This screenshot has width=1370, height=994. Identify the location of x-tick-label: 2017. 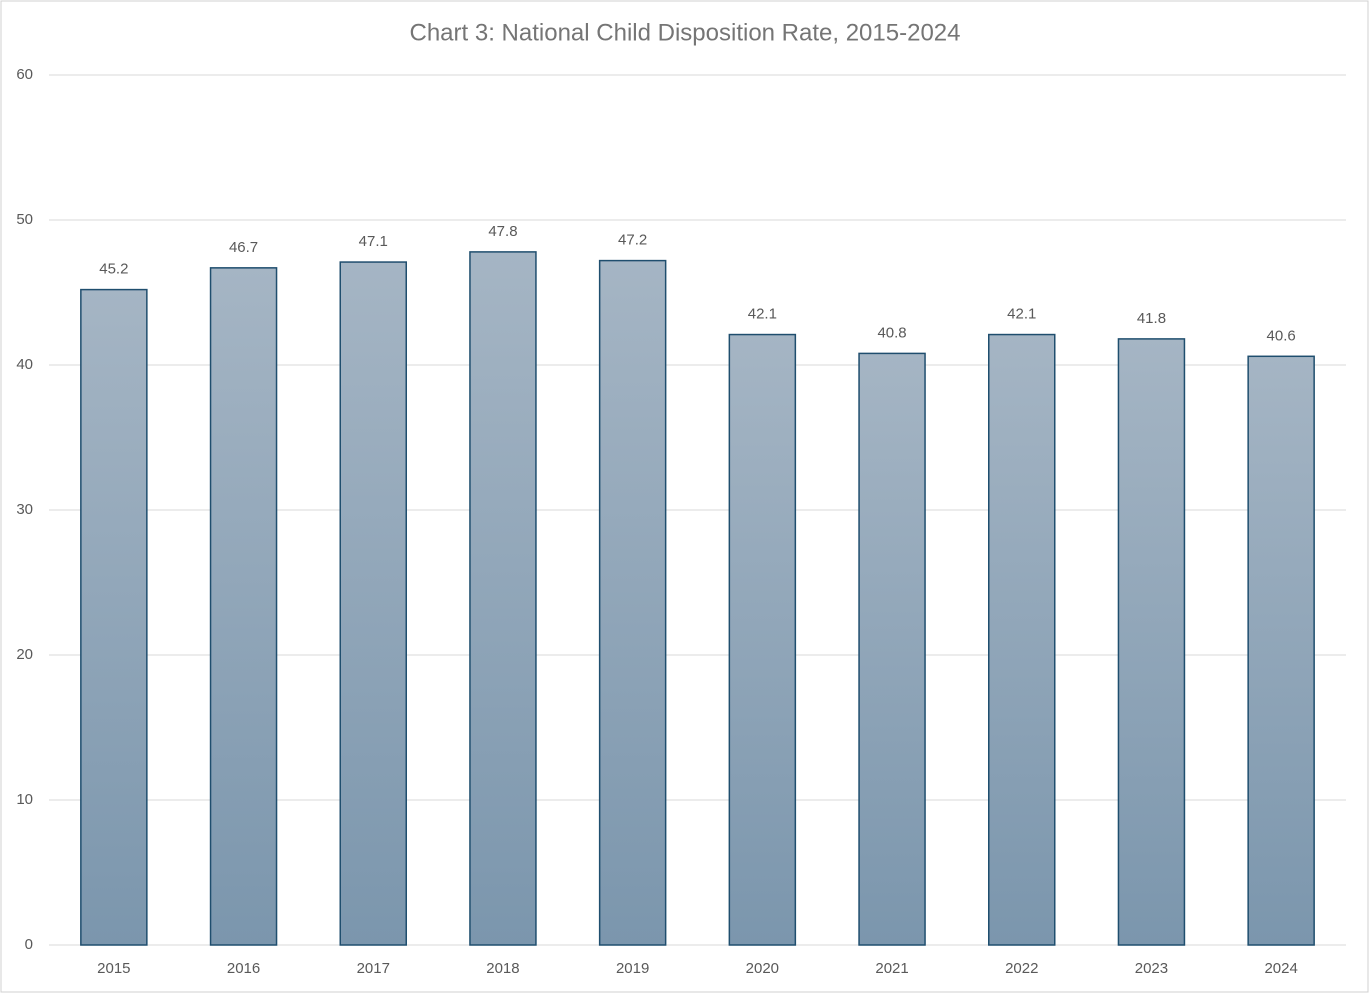
(373, 968).